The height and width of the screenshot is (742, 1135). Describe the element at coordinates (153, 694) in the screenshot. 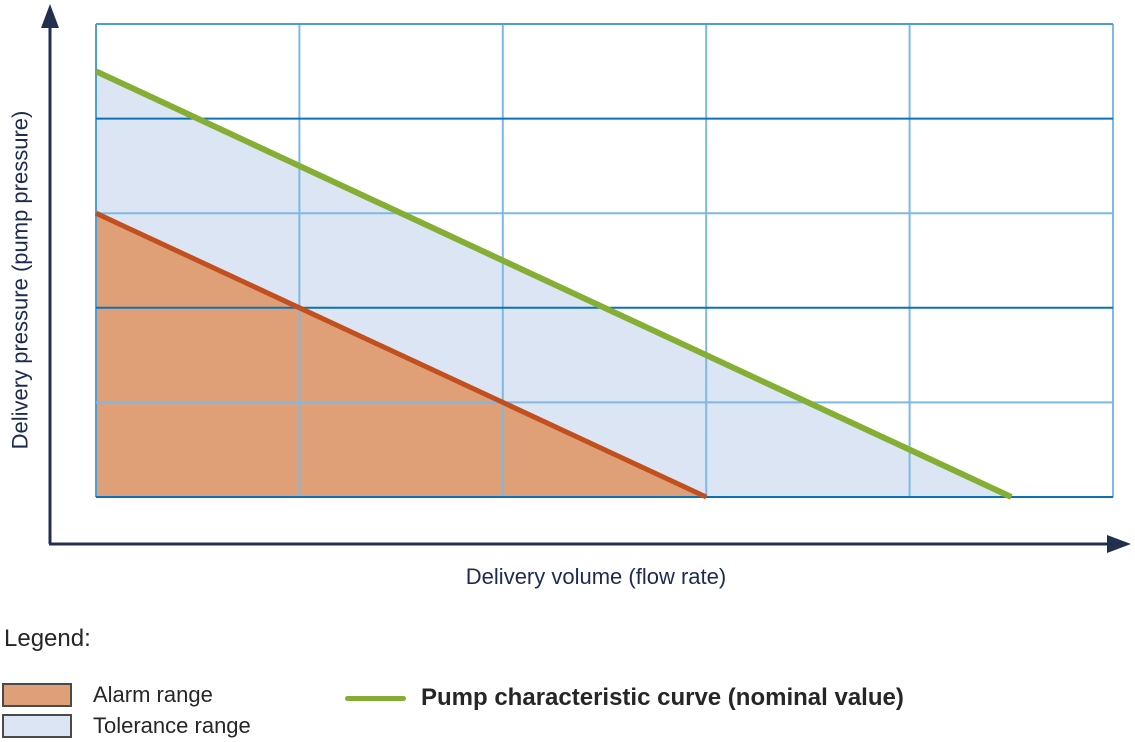

I see `alarm-range-label: Alarm range` at that location.